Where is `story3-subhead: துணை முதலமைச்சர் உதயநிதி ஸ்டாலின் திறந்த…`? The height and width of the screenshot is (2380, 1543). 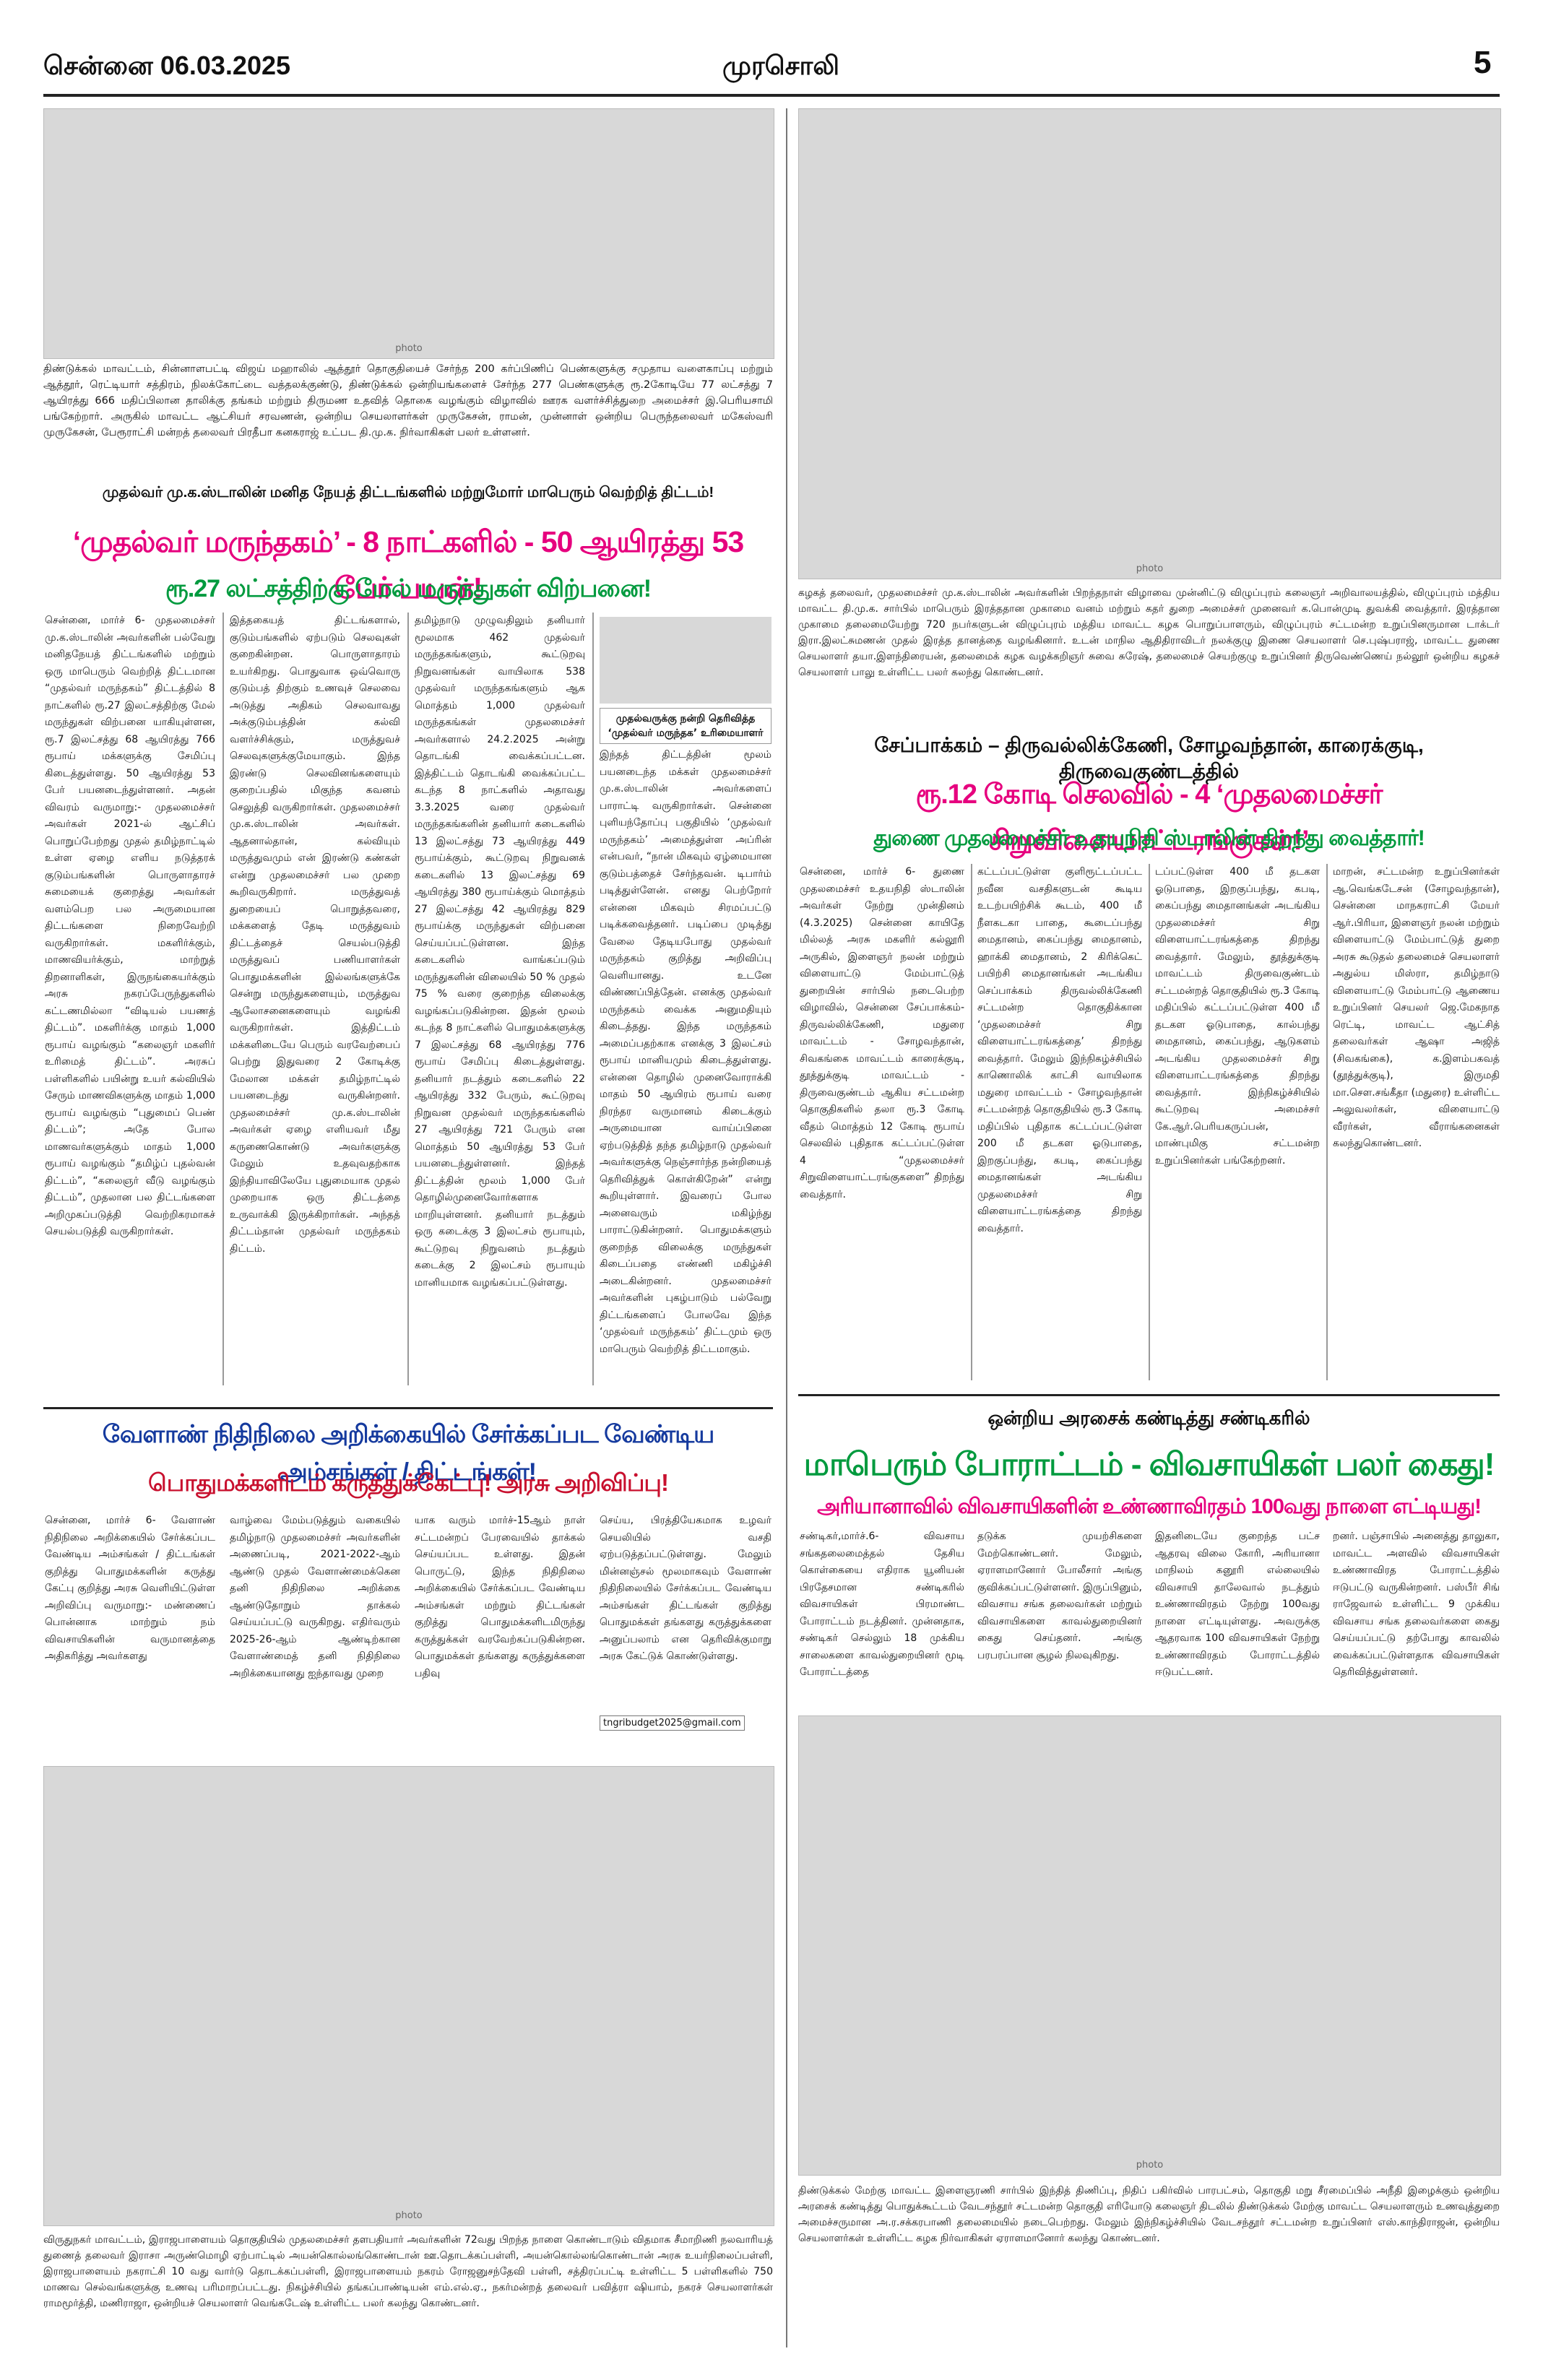
story3-subhead: துணை முதலமைச்சர் உதயநிதி ஸ்டாலின் திறந்த… is located at coordinates (1149, 838).